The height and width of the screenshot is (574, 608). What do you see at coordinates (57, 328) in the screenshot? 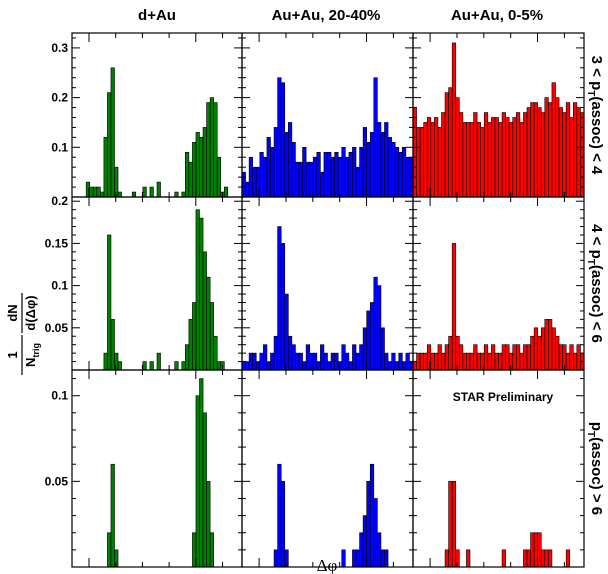
I see `y-tick-label: 0.05` at bounding box center [57, 328].